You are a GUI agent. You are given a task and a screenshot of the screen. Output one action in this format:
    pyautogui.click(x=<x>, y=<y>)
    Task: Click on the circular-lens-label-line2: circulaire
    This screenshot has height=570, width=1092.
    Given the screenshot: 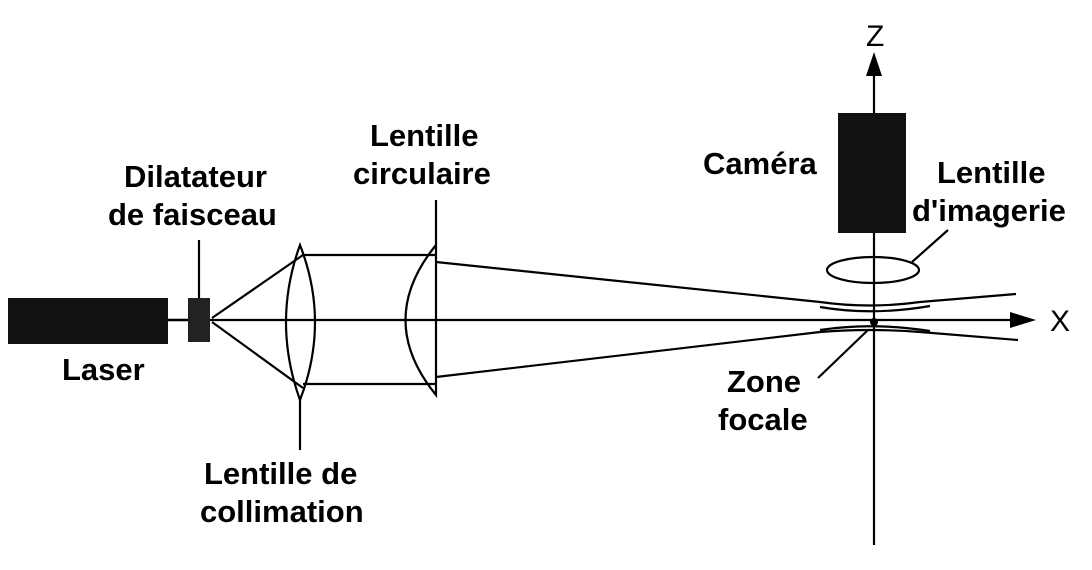 What is the action you would take?
    pyautogui.click(x=422, y=173)
    